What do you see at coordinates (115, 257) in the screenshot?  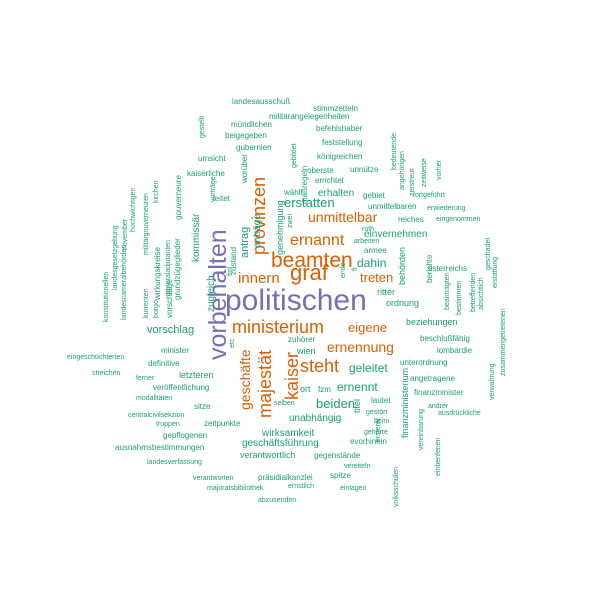 I see `word: landesgesetzgebung` at bounding box center [115, 257].